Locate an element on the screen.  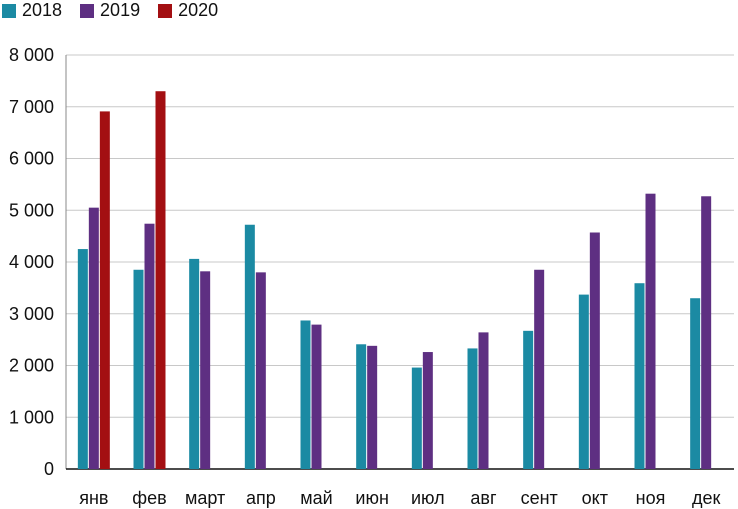
bar-2019-фев is located at coordinates (149, 346).